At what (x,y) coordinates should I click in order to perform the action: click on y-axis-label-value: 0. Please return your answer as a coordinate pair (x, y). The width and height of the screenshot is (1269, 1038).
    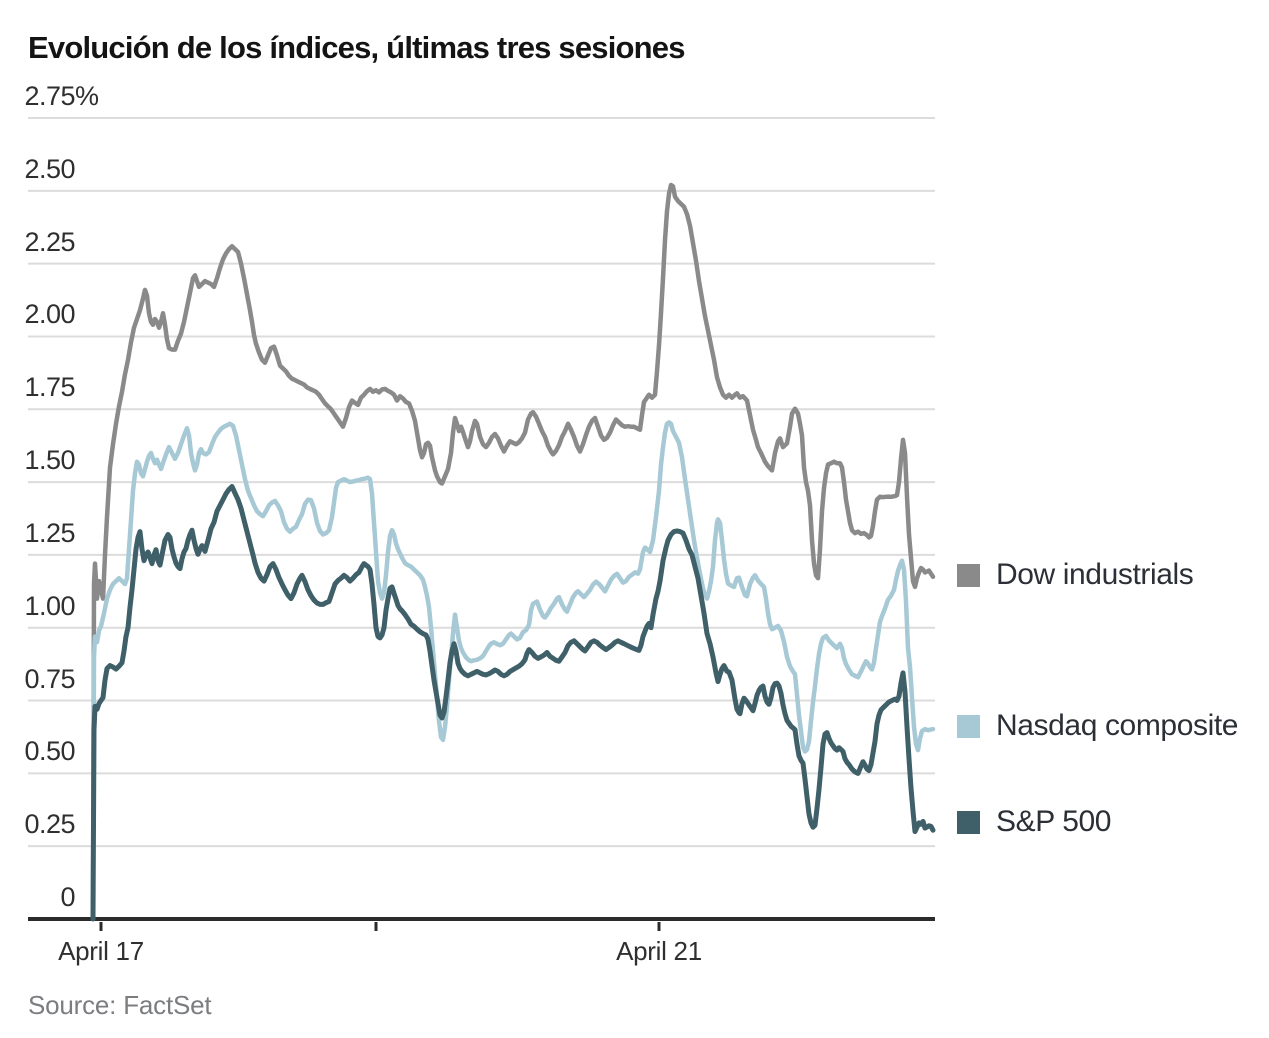
    Looking at the image, I should click on (67, 897).